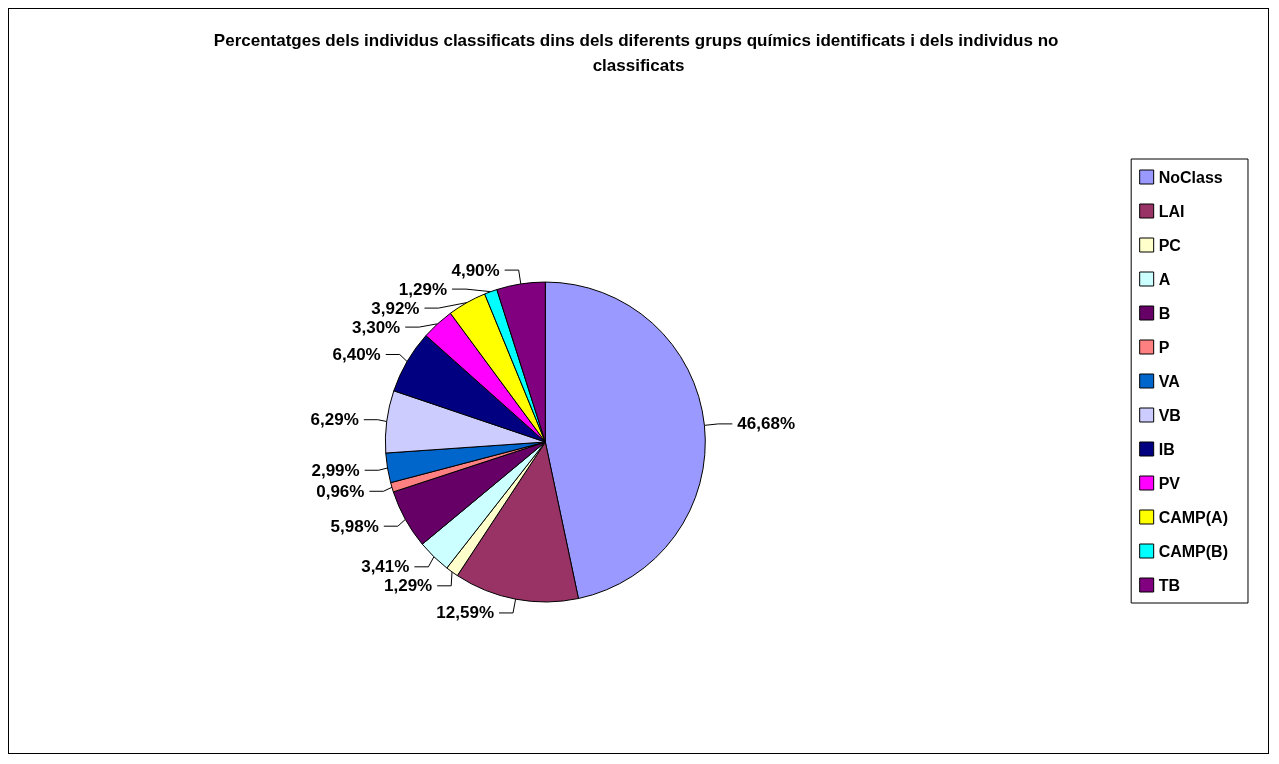  Describe the element at coordinates (395, 308) in the screenshot. I see `data-label: 3,92%` at that location.